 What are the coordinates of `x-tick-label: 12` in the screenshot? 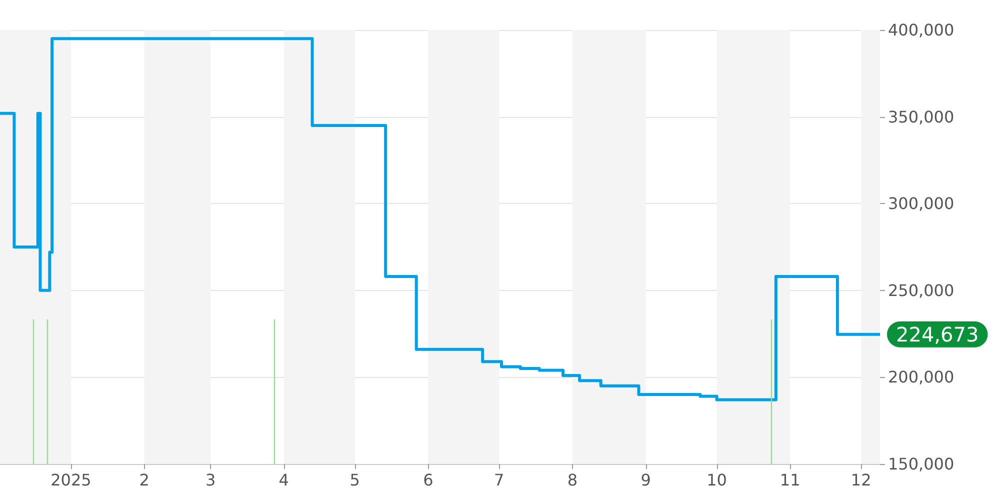 It's located at (861, 480).